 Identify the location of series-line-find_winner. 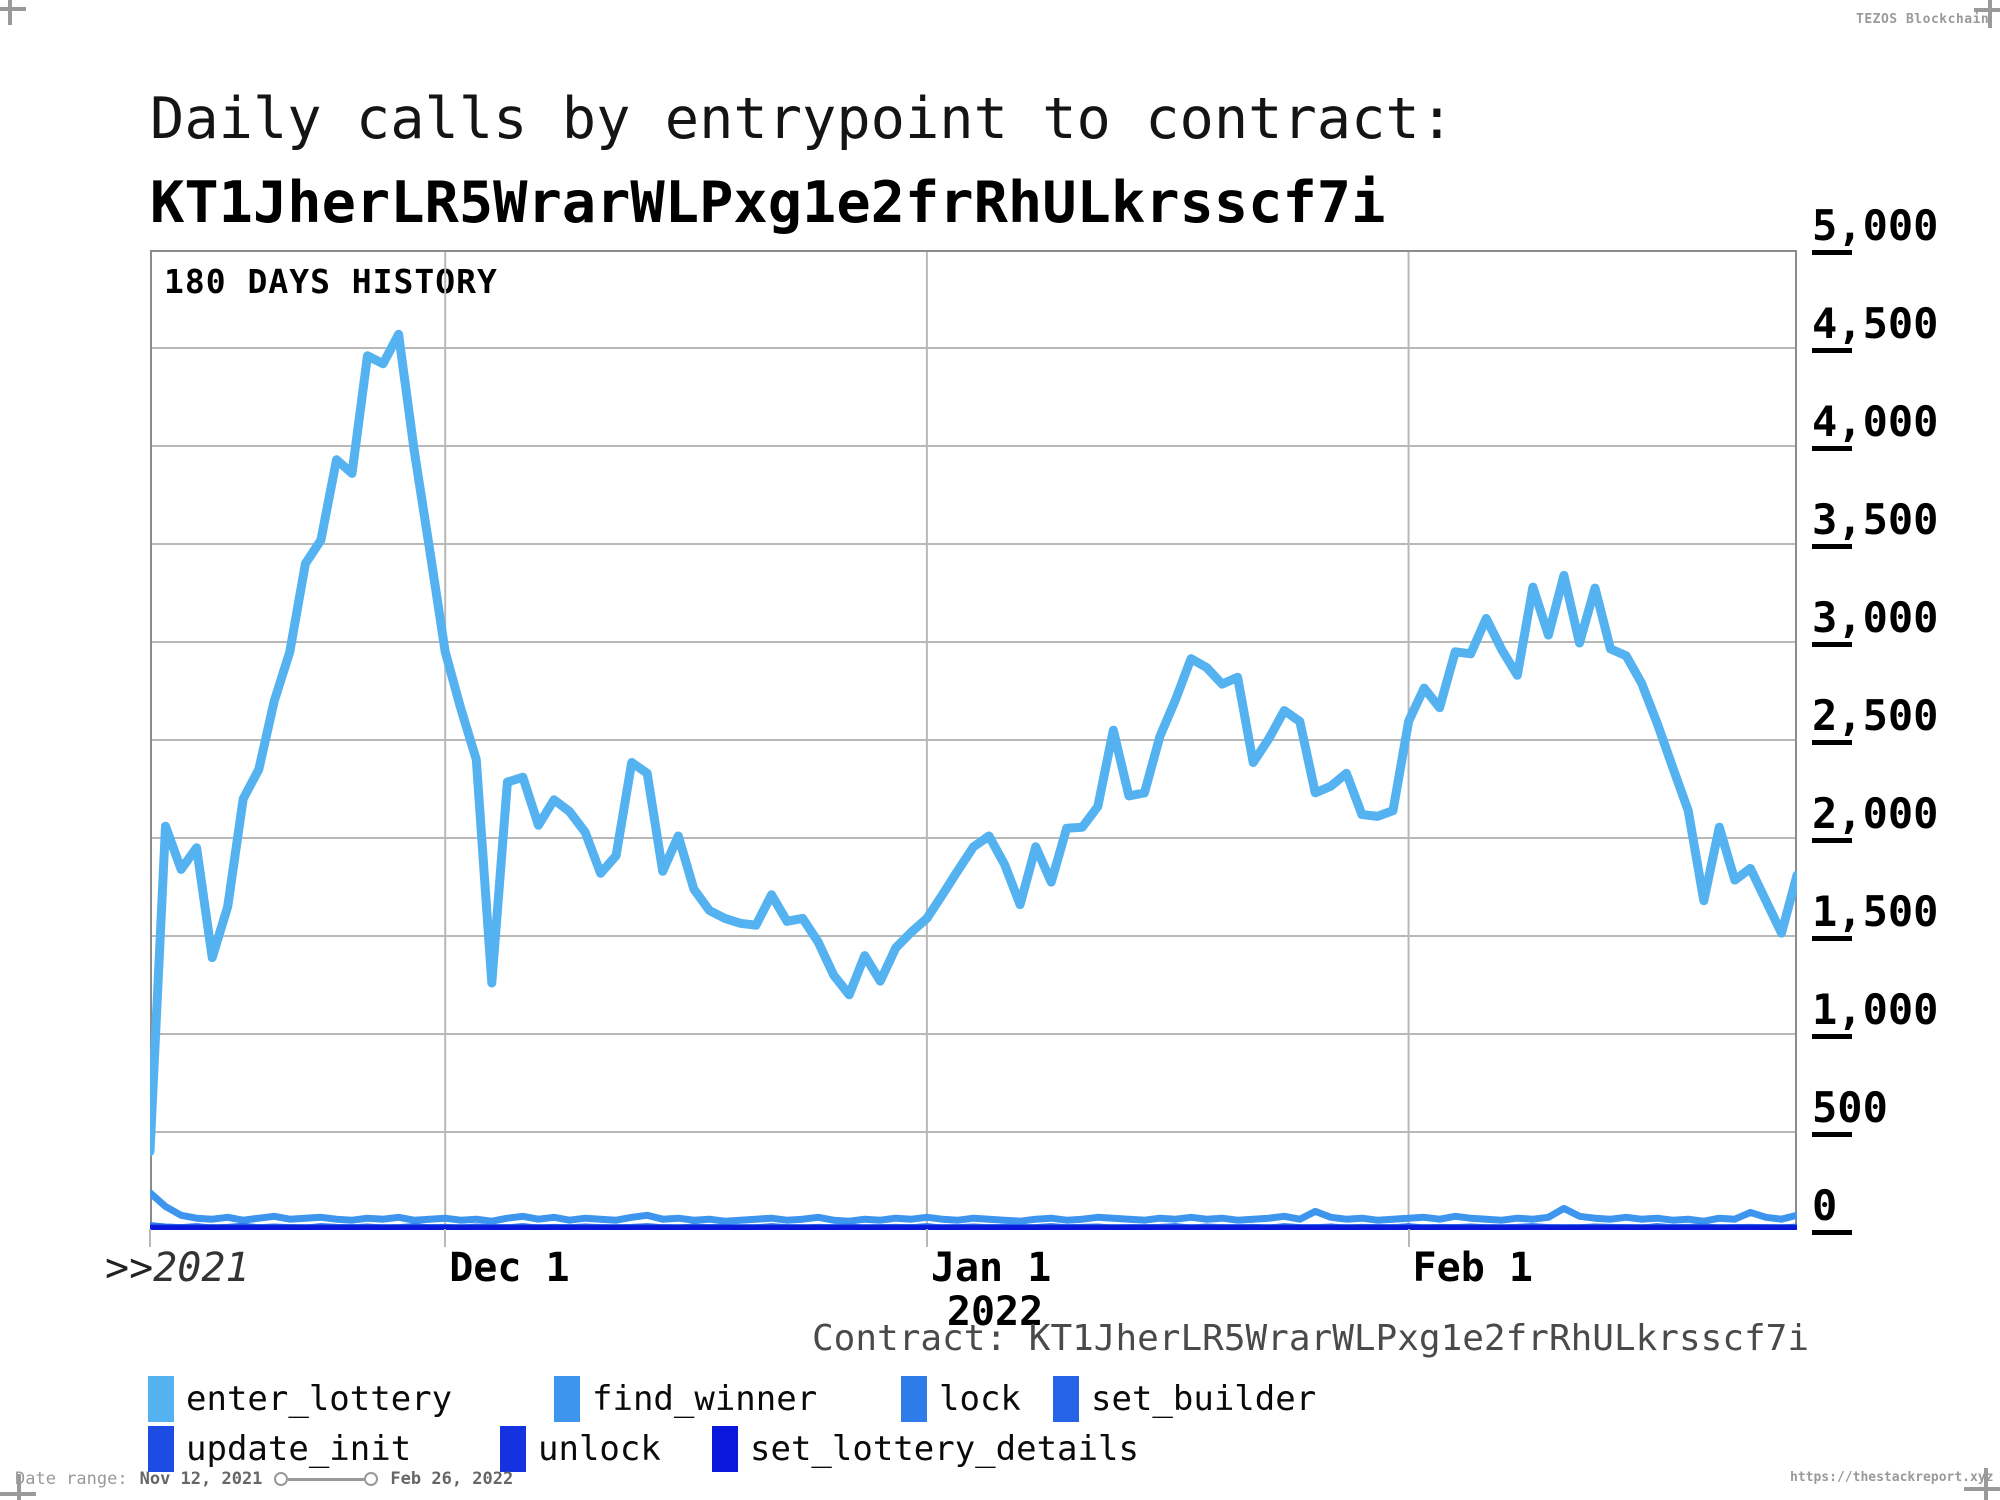
(973, 1207).